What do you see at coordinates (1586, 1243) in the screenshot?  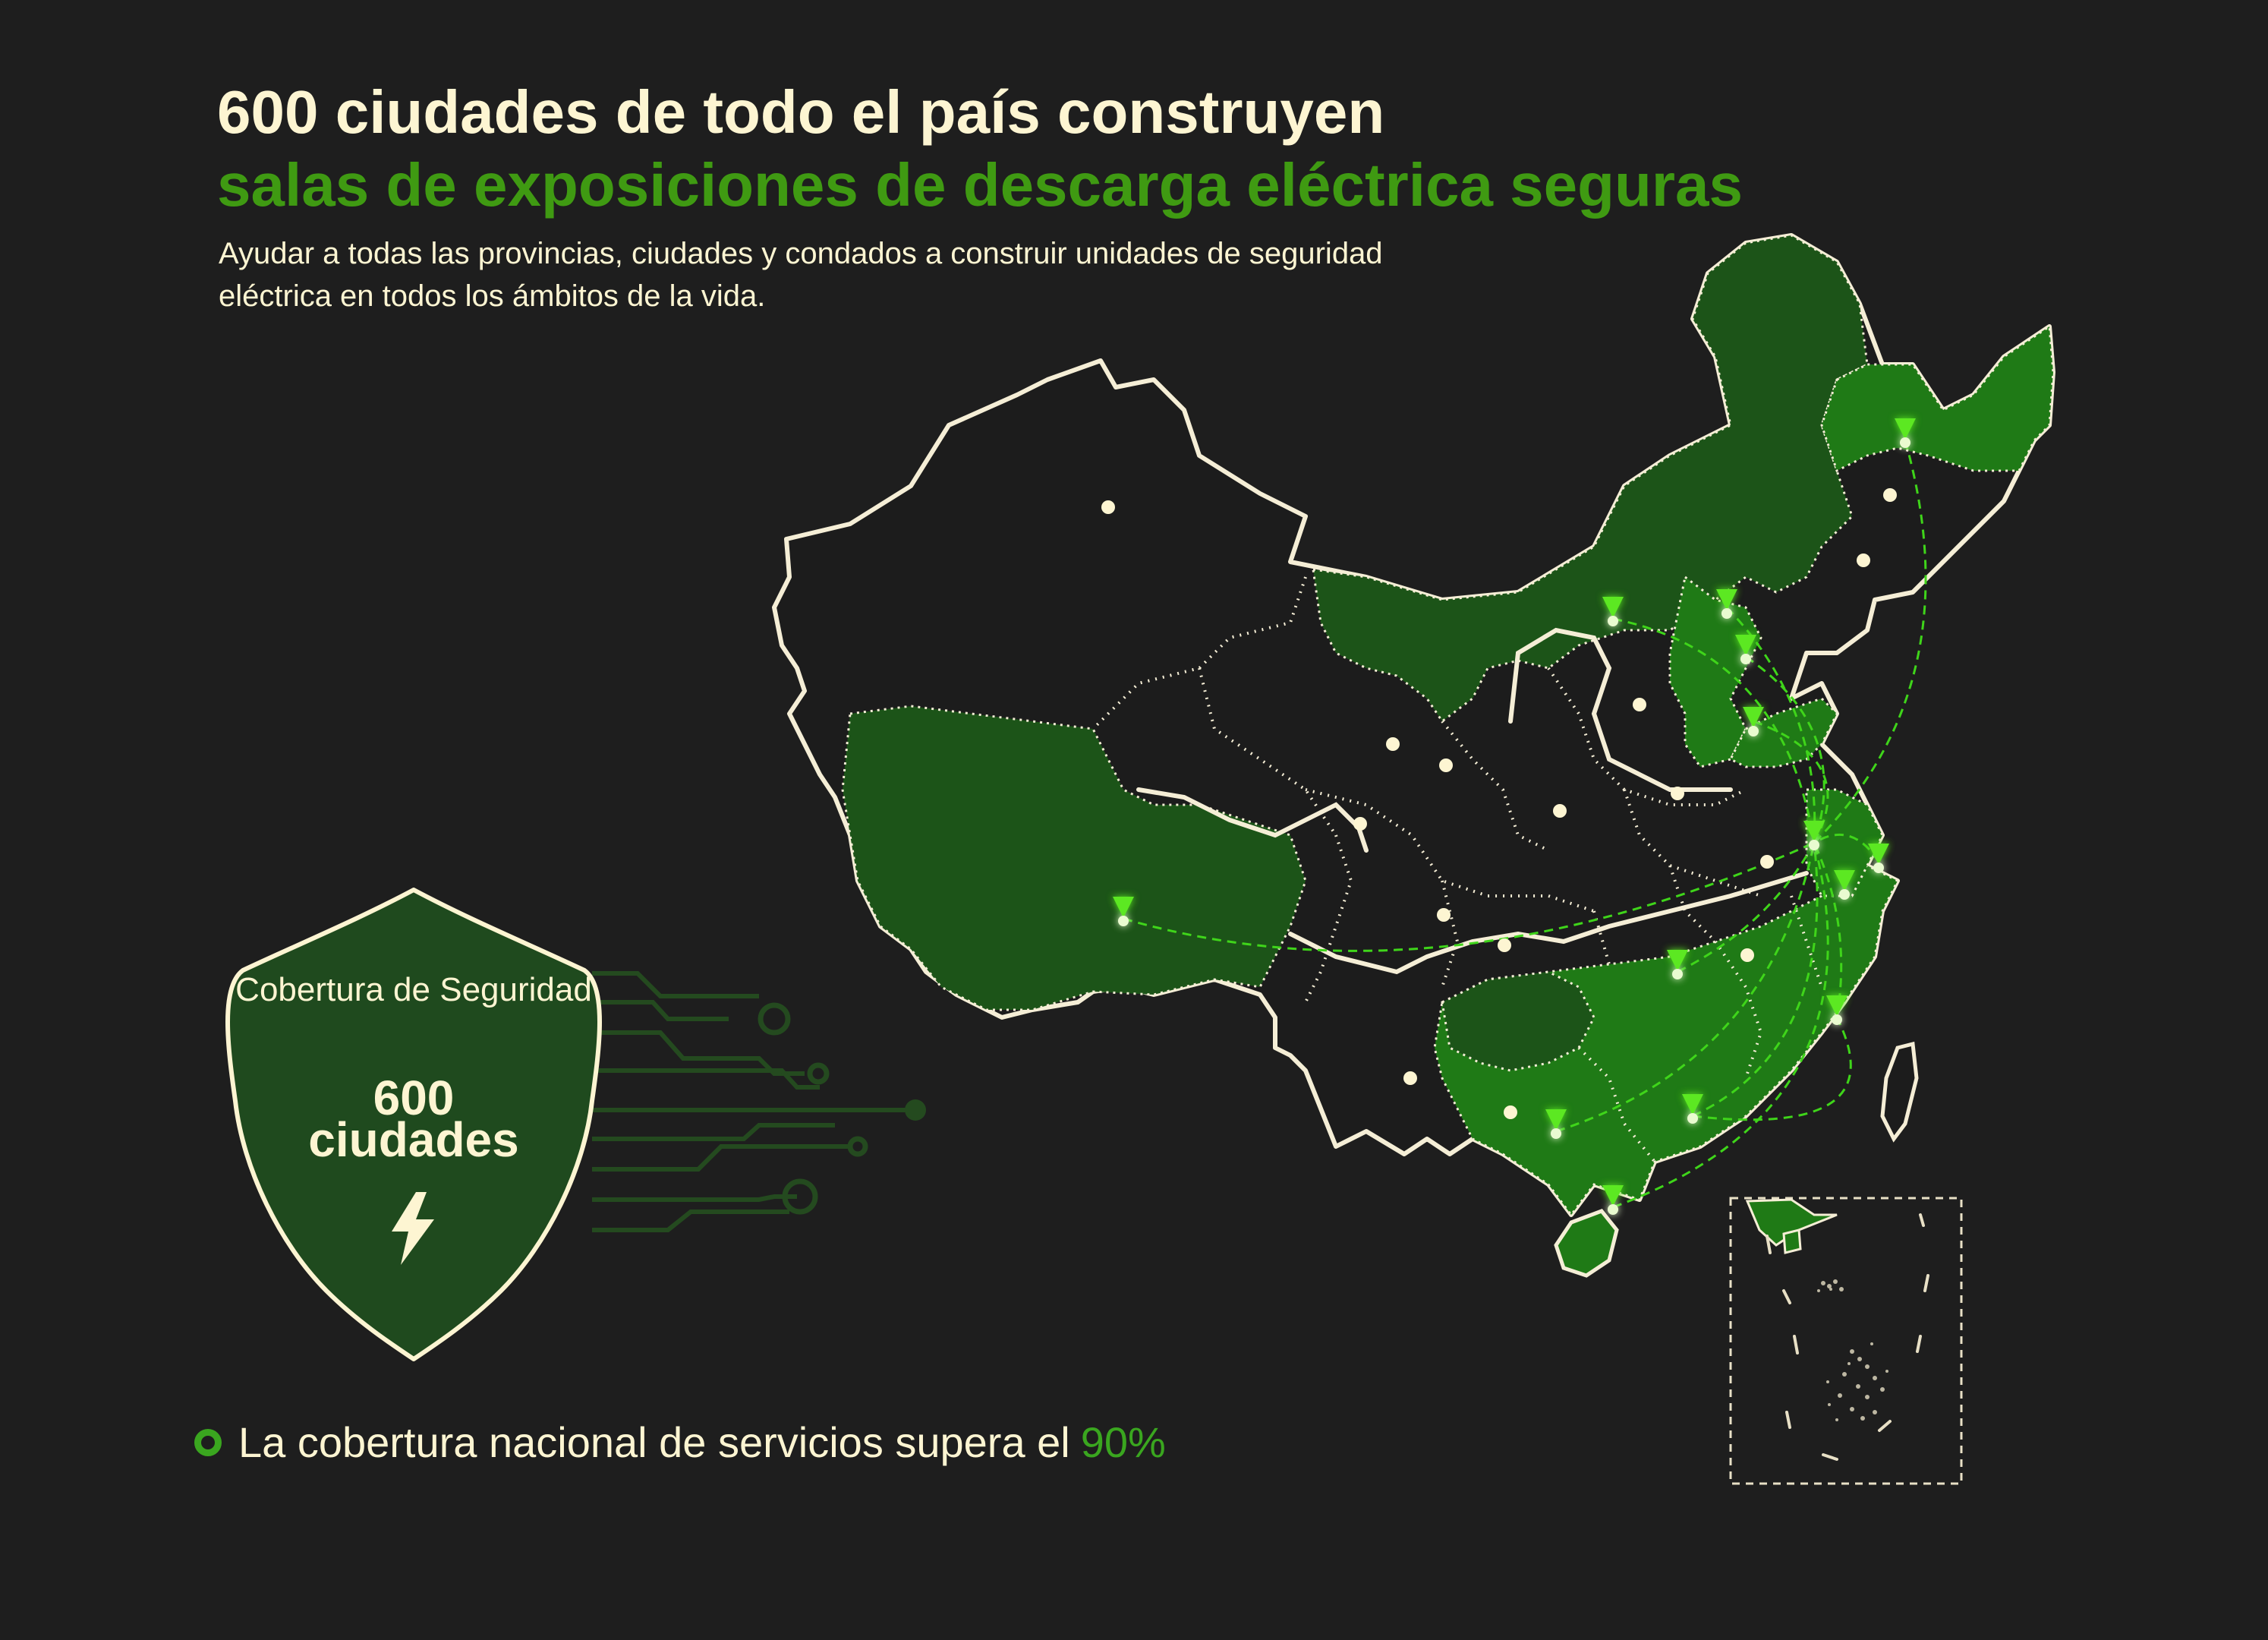 I see `region-hainan` at bounding box center [1586, 1243].